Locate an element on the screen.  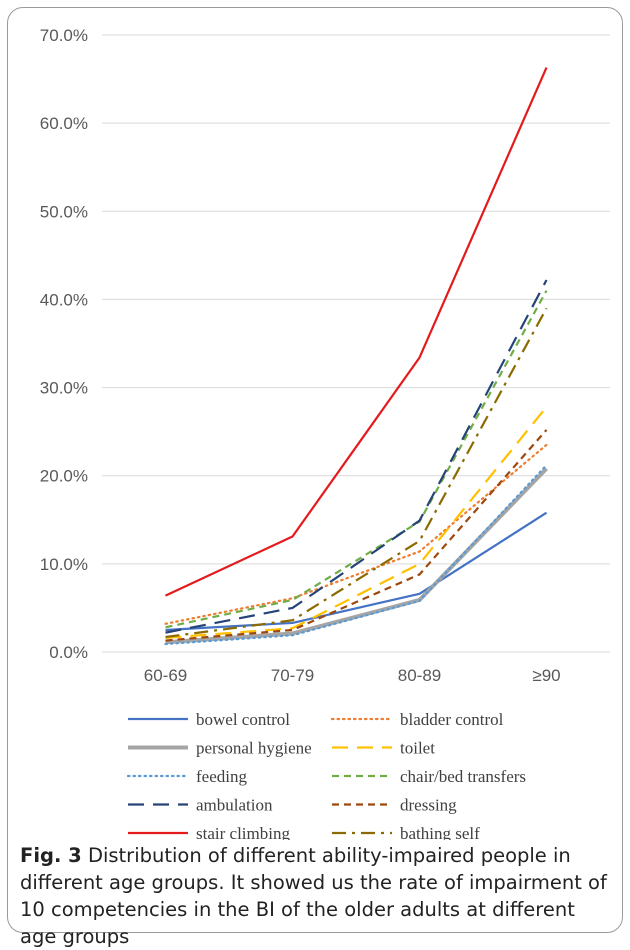
caption-label: Fig. 3 is located at coordinates (51, 855).